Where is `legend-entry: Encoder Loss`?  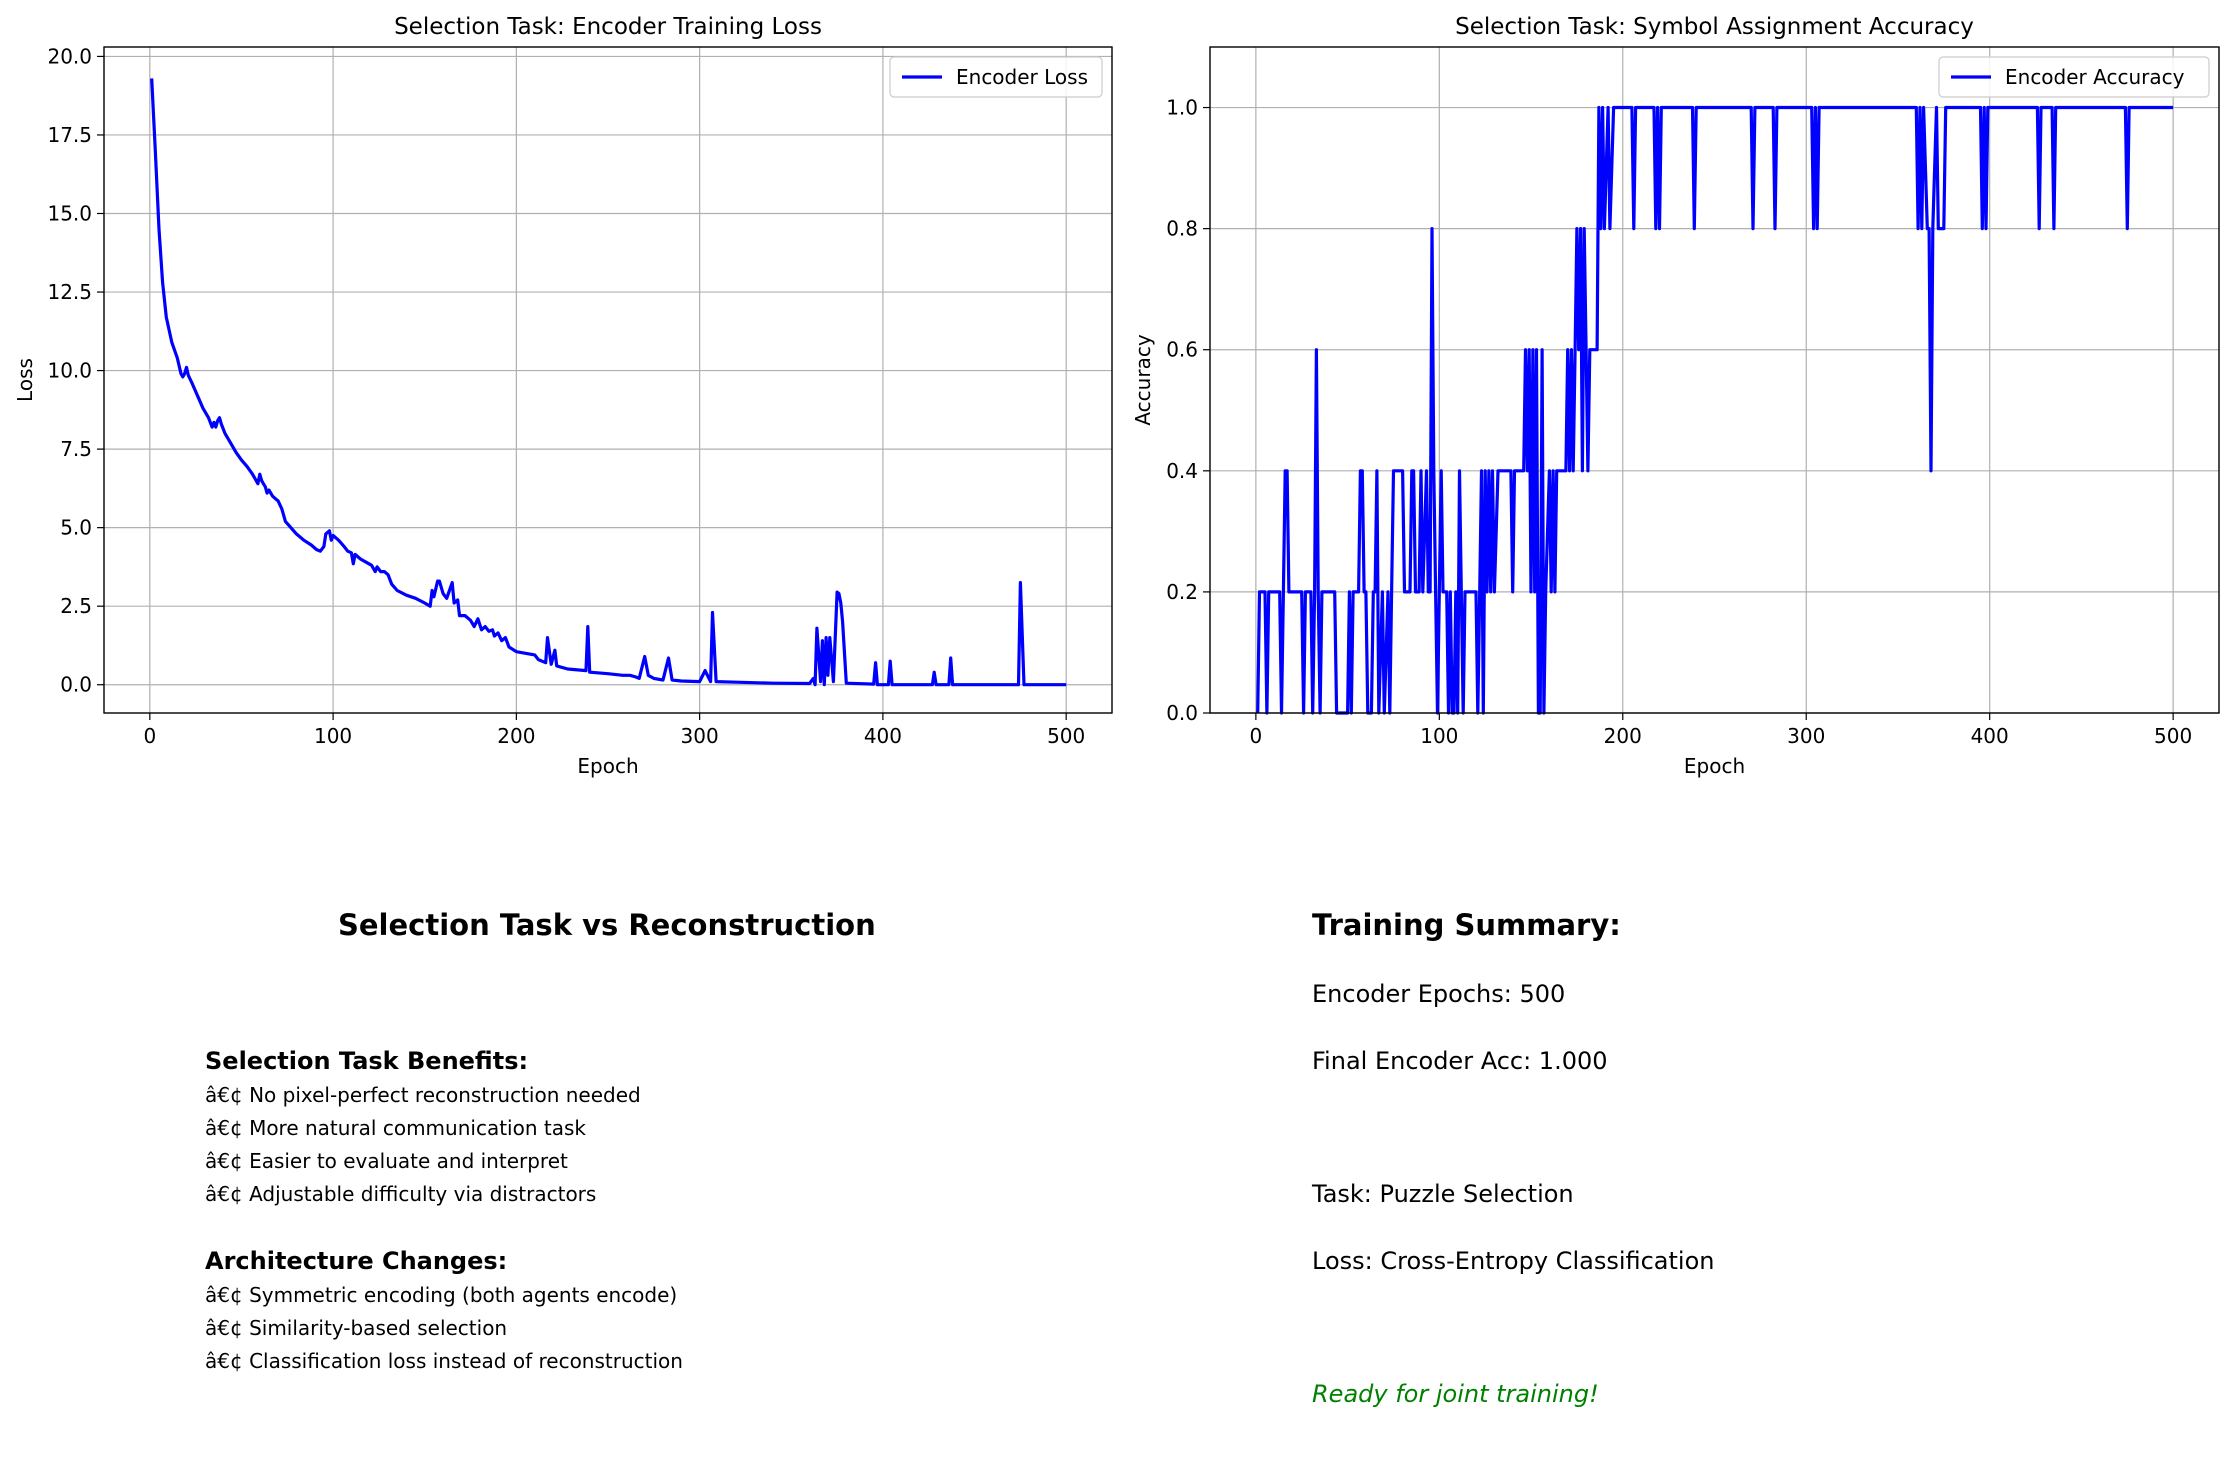
legend-entry: Encoder Loss is located at coordinates (1022, 77).